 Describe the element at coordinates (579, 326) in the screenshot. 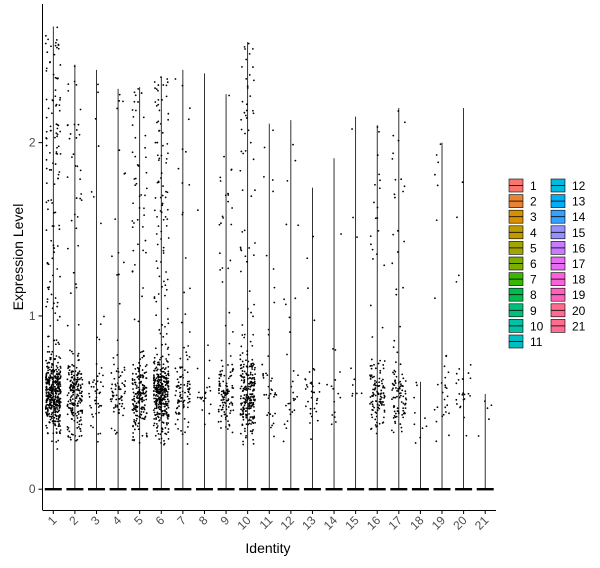

I see `legend-label: 21` at that location.